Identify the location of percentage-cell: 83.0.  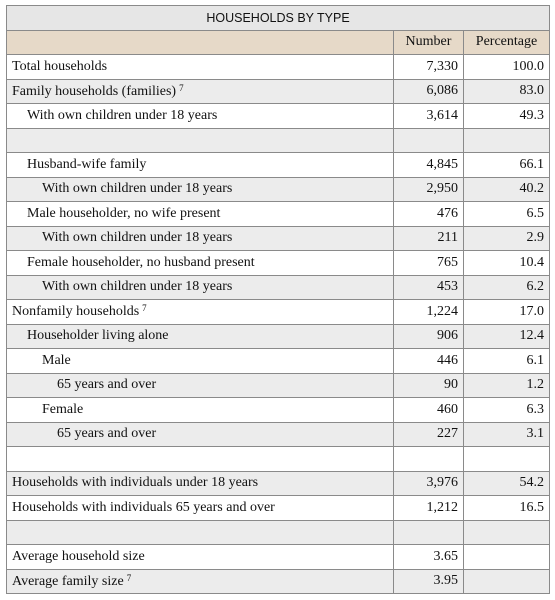
(506, 91).